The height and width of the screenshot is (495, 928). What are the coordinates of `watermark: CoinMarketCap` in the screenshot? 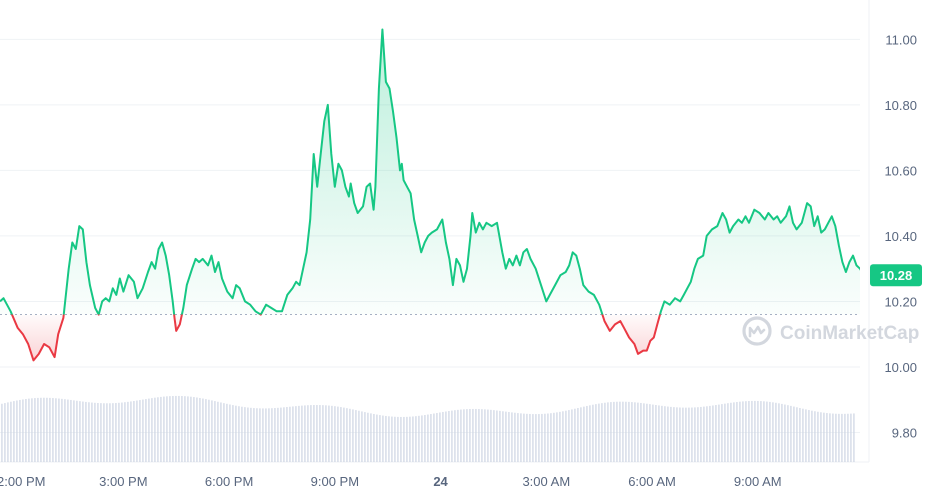 It's located at (830, 331).